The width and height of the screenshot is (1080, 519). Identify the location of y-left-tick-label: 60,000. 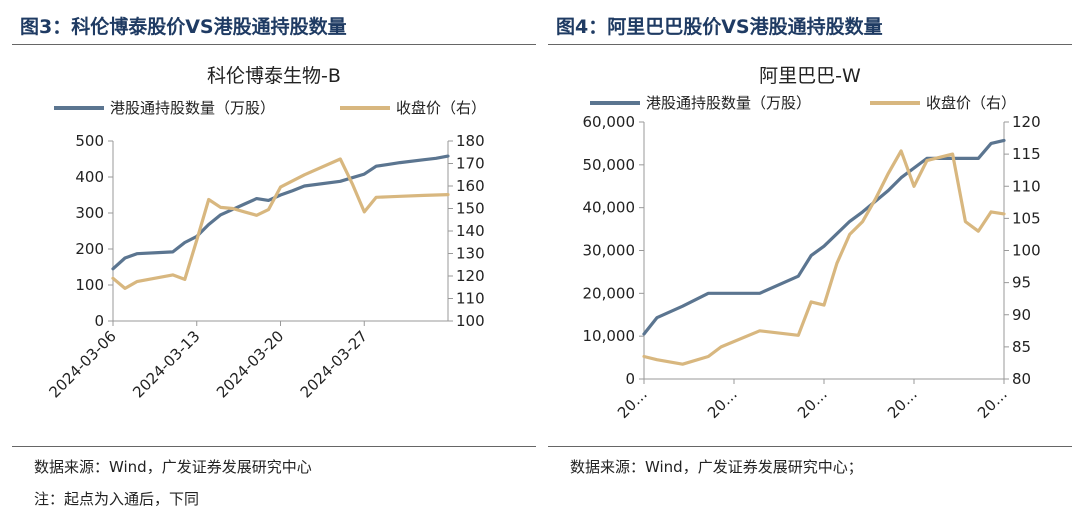
(609, 122).